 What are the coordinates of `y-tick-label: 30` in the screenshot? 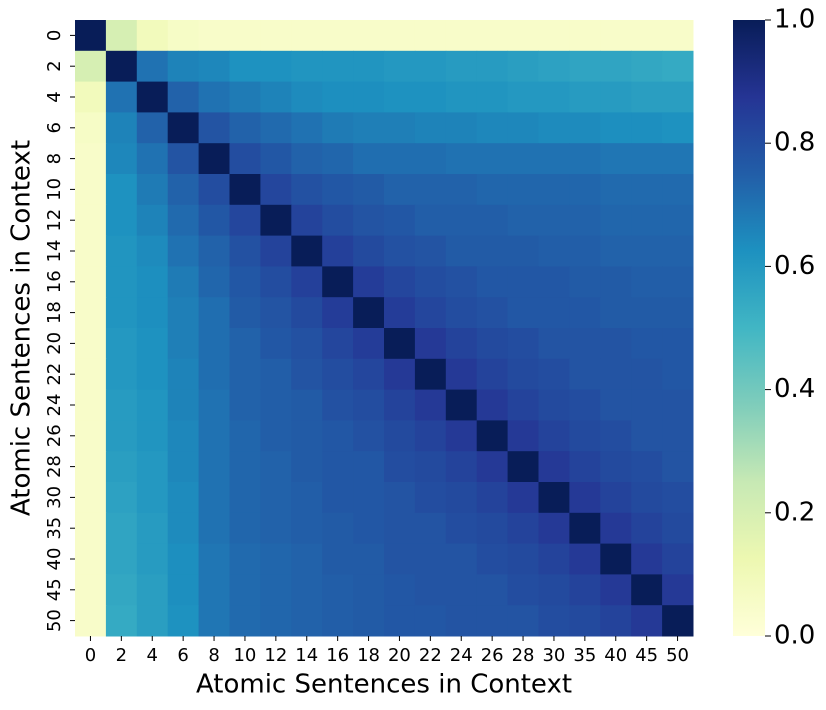 It's located at (54, 497).